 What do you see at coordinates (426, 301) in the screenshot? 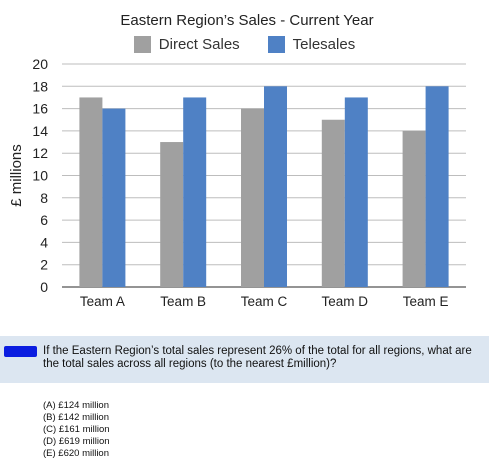
I see `x-tick-label: Team E` at bounding box center [426, 301].